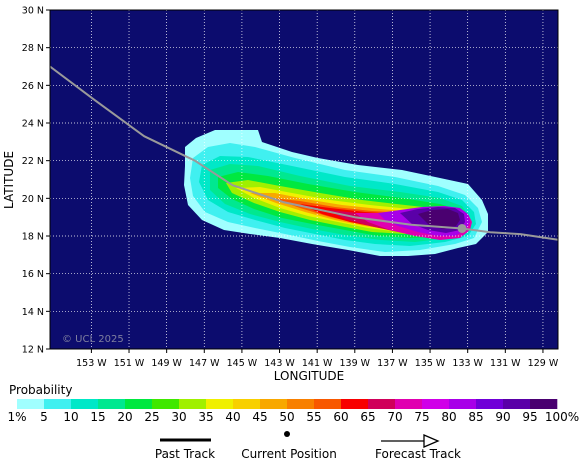 The height and width of the screenshot is (469, 580). Describe the element at coordinates (309, 376) in the screenshot. I see `x-axis-title: LONGITUDE` at that location.